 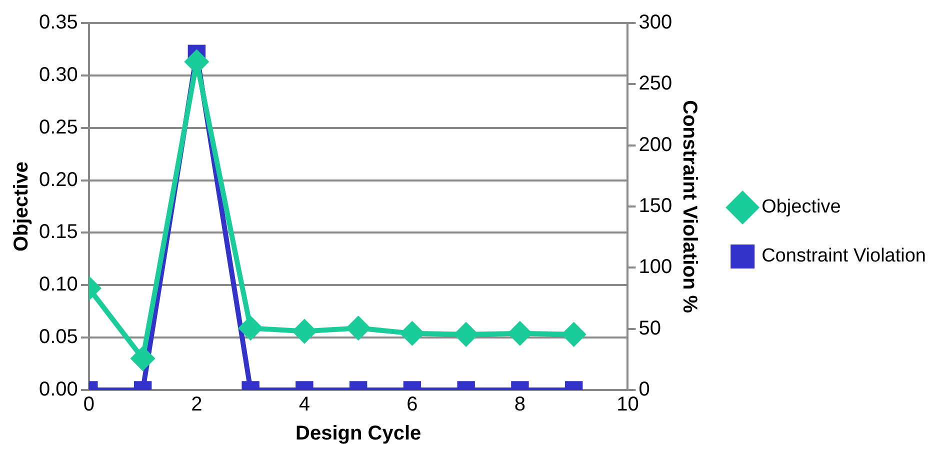 I want to click on x-axis-title: Design Cycle, so click(x=359, y=433).